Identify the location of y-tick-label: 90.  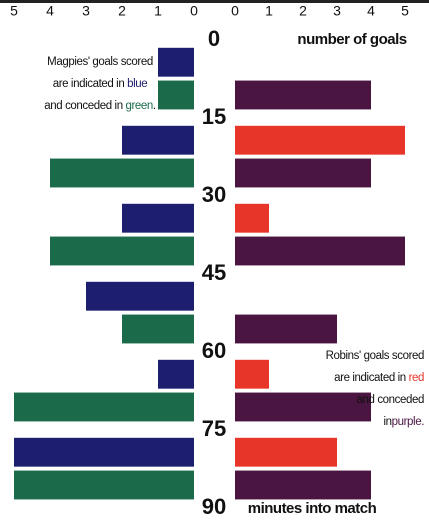
(214, 506).